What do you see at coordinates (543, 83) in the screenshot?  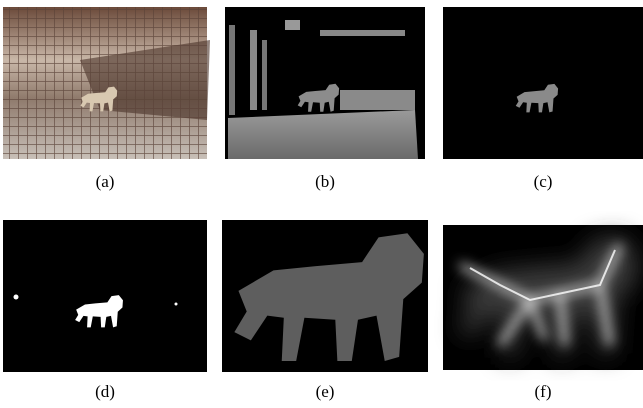 I see `panel-c` at bounding box center [543, 83].